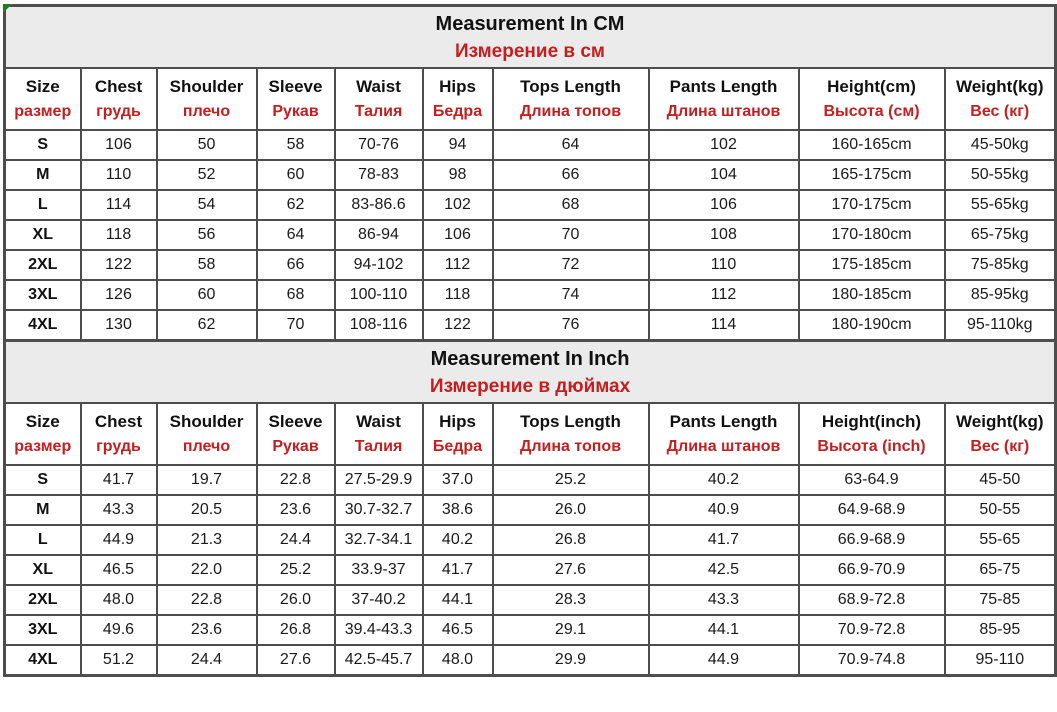 The height and width of the screenshot is (712, 1057). I want to click on size-label: 4XL, so click(42, 660).